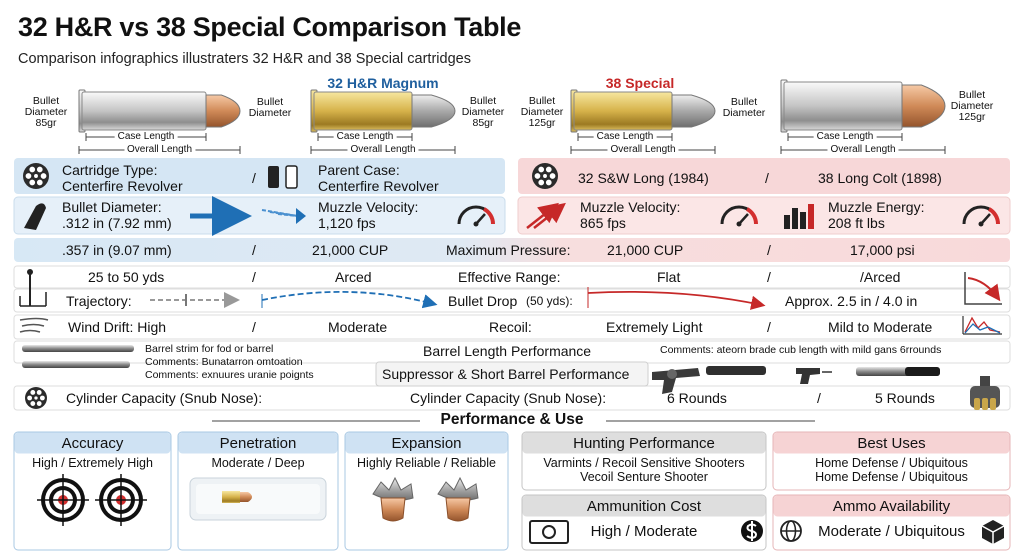  I want to click on trajectory-arc, so click(676, 300).